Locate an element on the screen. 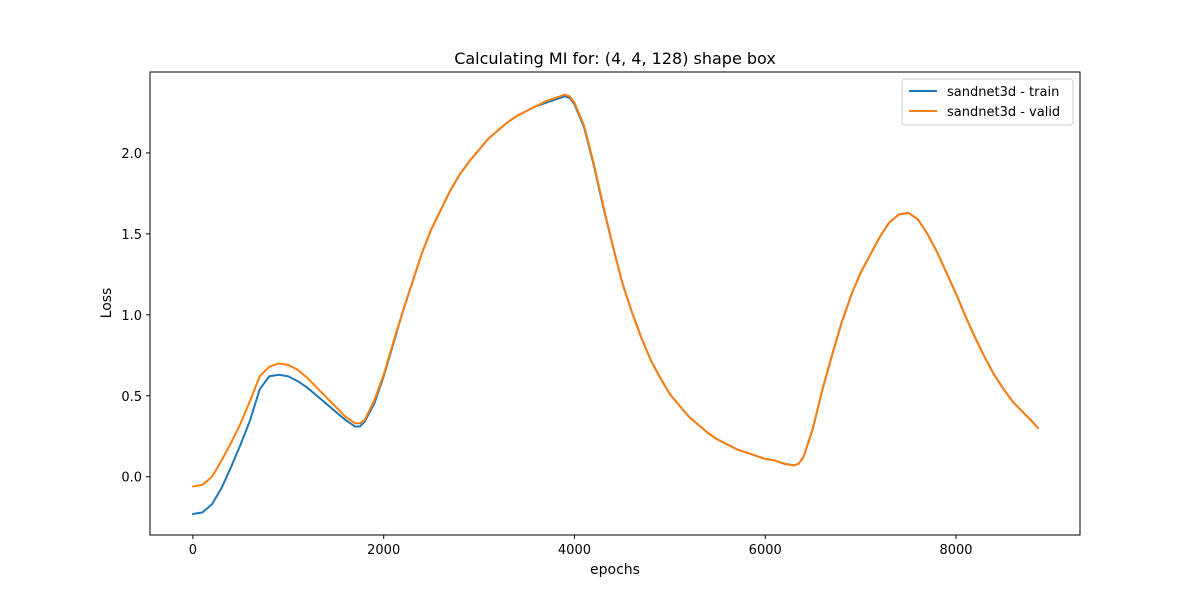 This screenshot has width=1200, height=600. x-tick-label: 0 is located at coordinates (193, 550).